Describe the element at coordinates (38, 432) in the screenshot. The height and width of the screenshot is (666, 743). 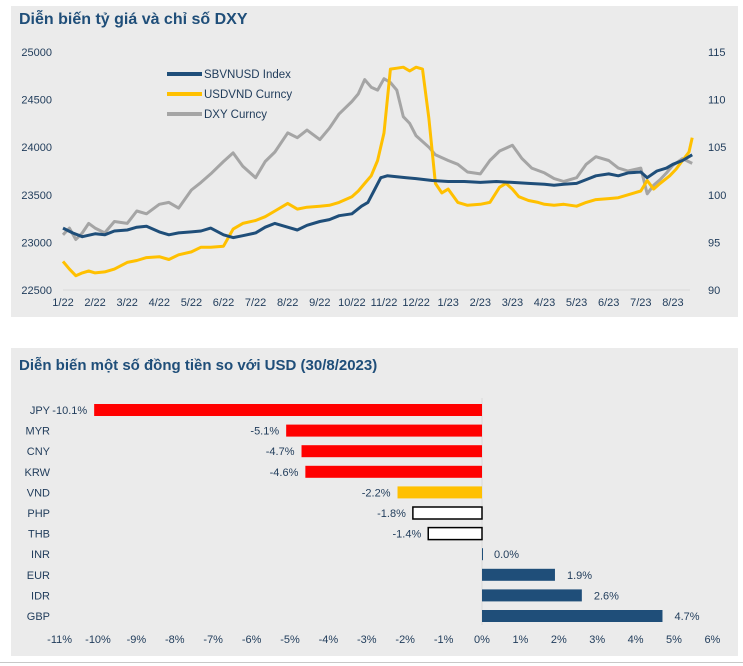
I see `category-label: MYR` at that location.